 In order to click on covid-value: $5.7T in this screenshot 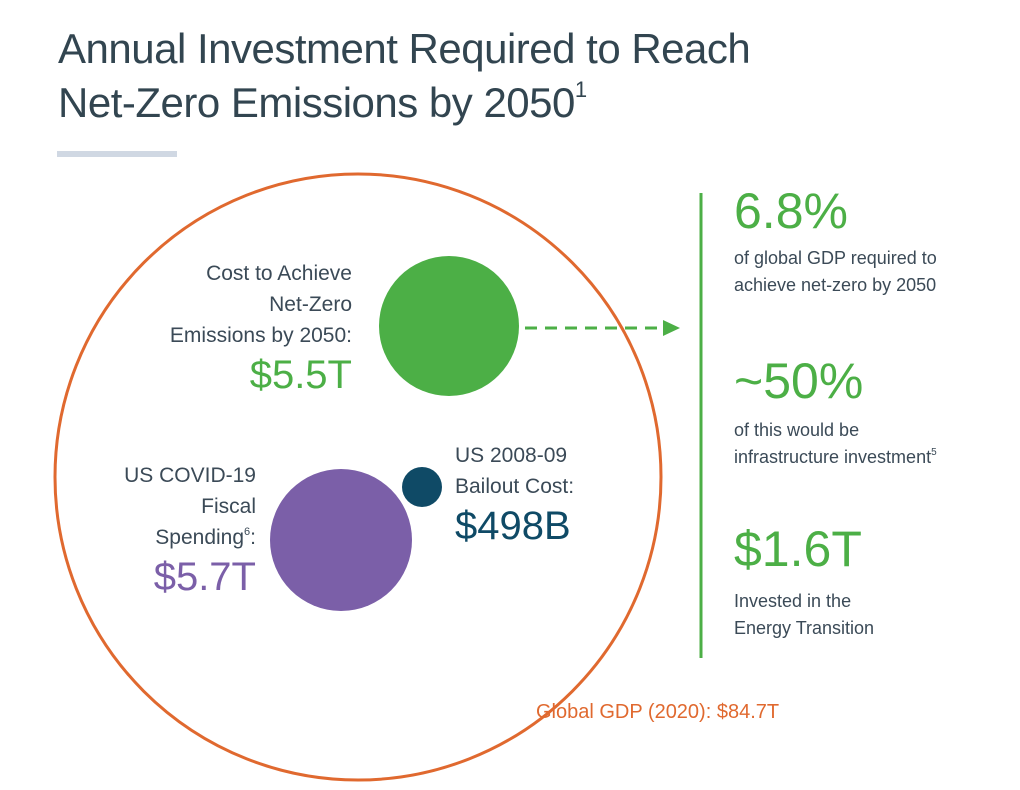, I will do `click(204, 577)`.